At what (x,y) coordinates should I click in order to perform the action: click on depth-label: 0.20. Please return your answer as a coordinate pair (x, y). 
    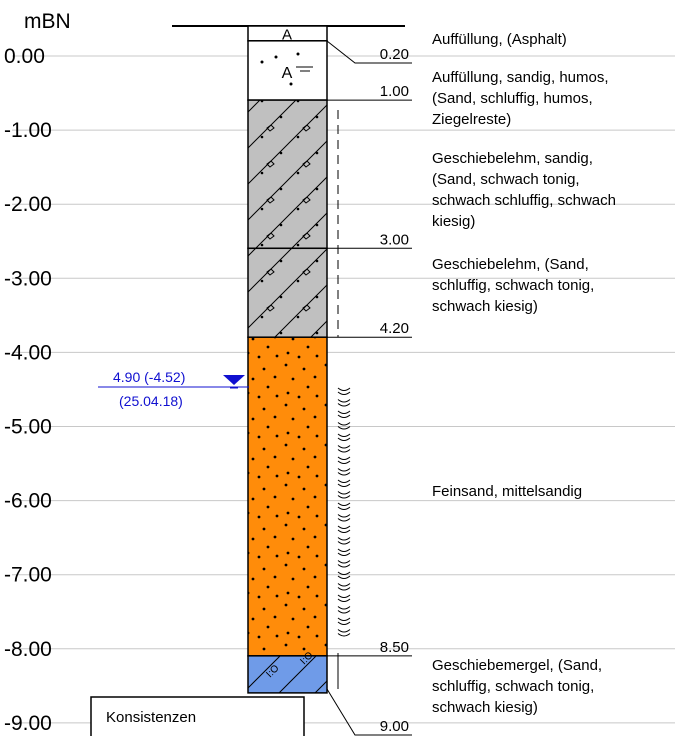
    Looking at the image, I should click on (394, 54).